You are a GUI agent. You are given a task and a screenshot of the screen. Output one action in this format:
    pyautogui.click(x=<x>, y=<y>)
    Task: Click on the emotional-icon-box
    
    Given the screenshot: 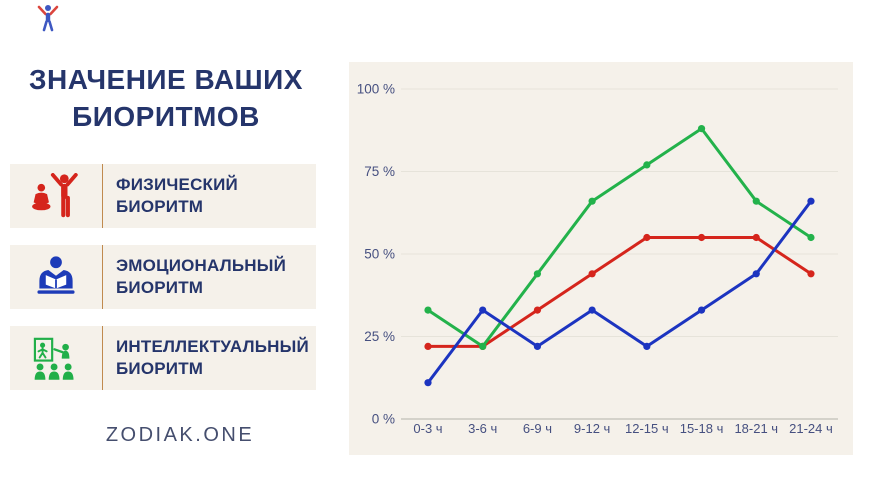 What is the action you would take?
    pyautogui.click(x=56, y=277)
    